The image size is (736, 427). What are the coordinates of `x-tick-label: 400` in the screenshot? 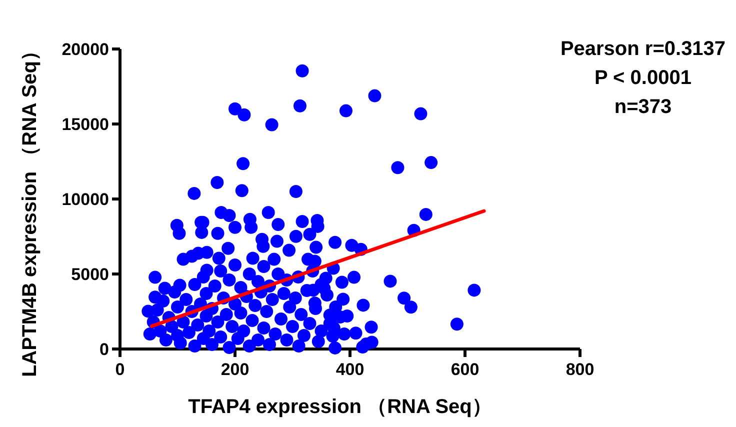 It's located at (350, 369).